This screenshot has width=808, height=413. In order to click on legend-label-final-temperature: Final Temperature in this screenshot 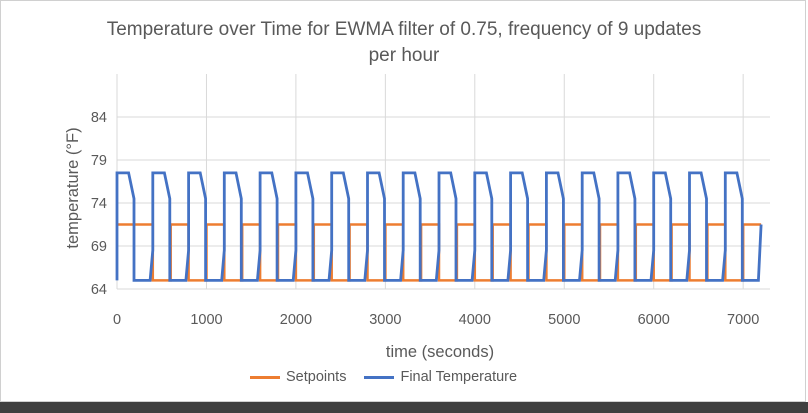, I will do `click(459, 377)`.